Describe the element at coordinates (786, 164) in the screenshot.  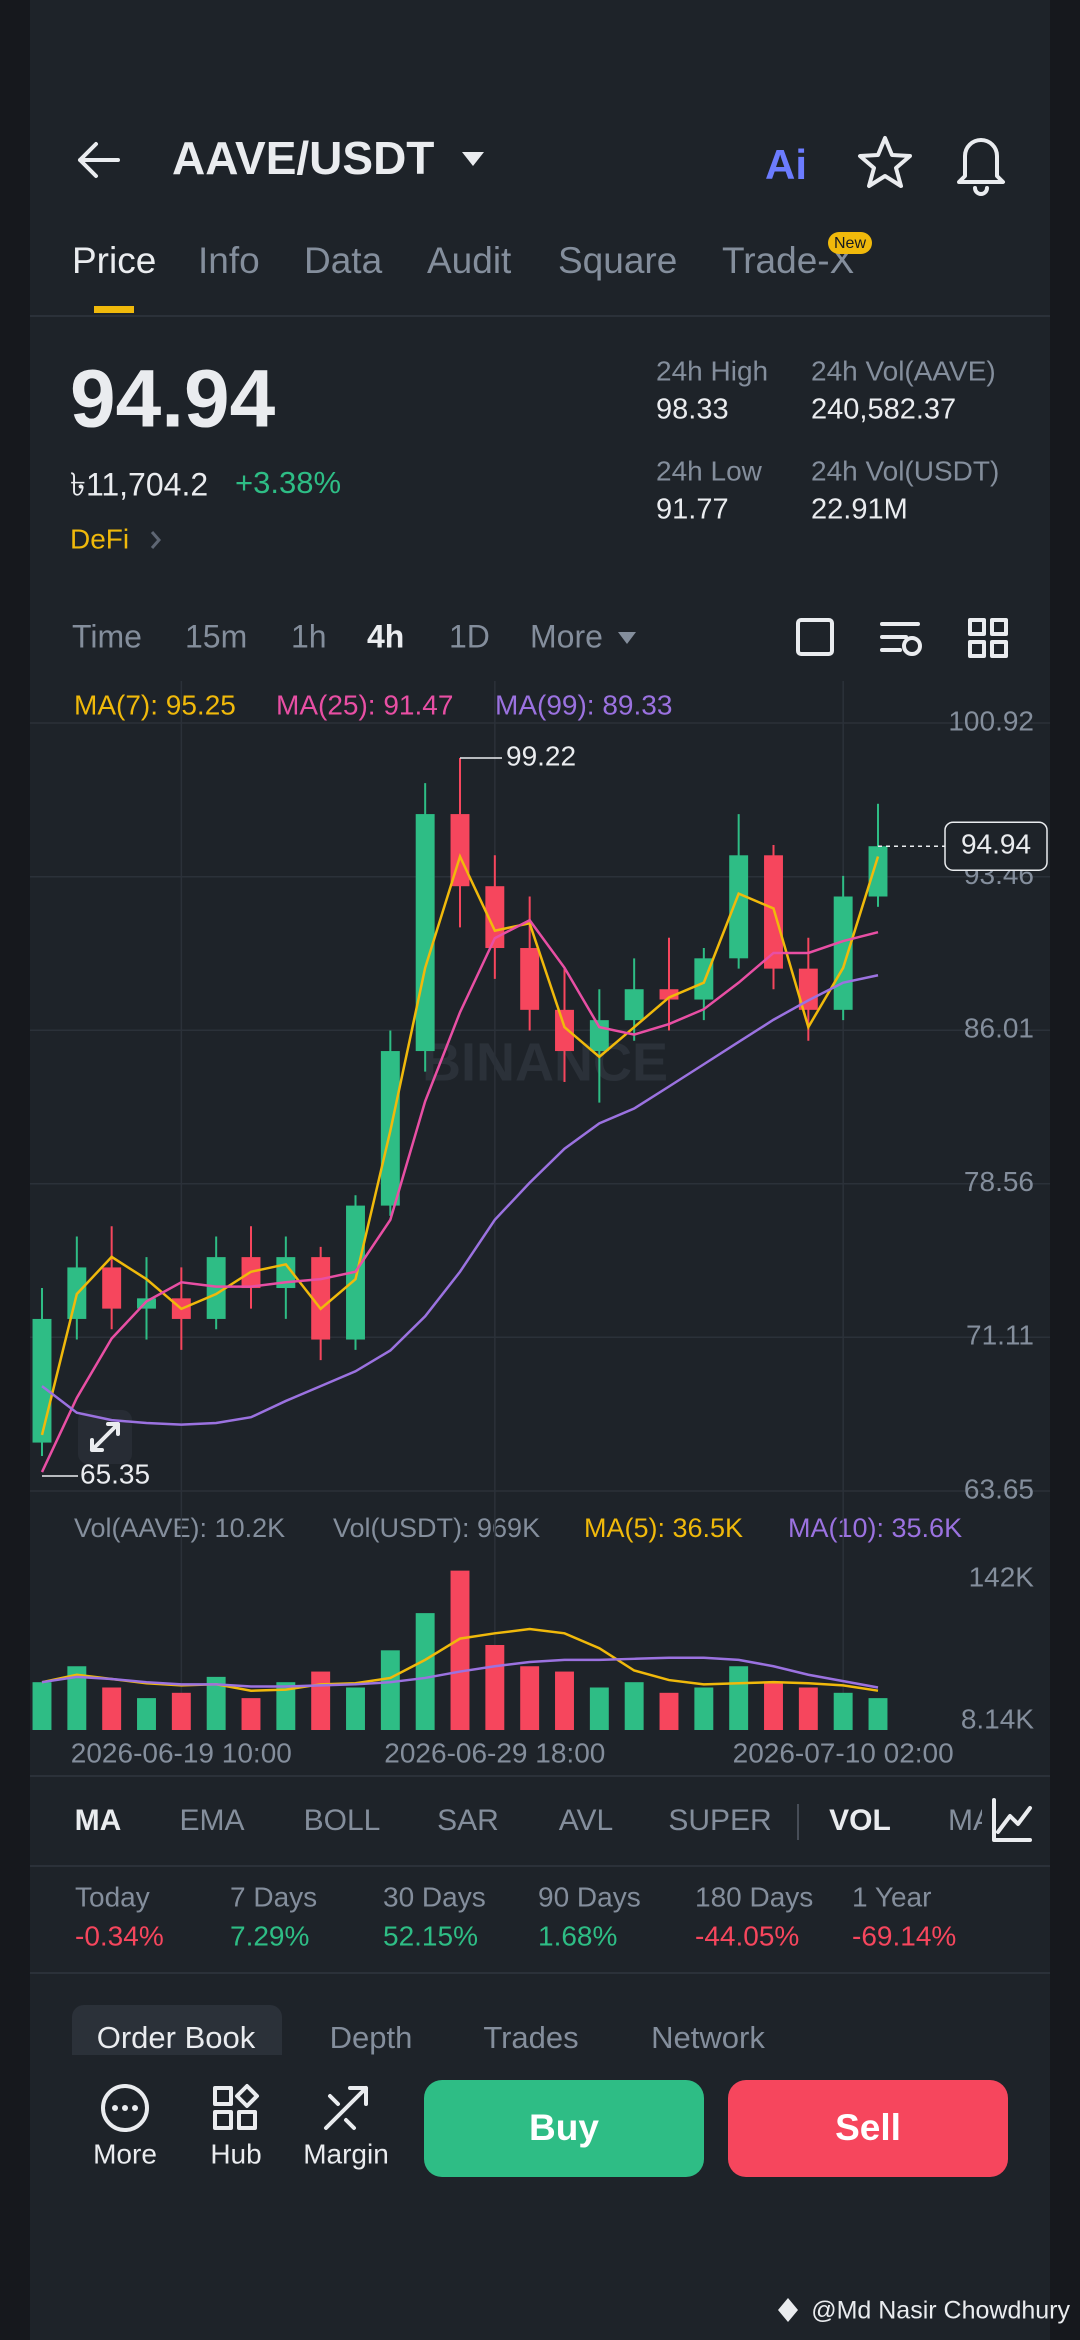
I see `ai-button: Ai` at that location.